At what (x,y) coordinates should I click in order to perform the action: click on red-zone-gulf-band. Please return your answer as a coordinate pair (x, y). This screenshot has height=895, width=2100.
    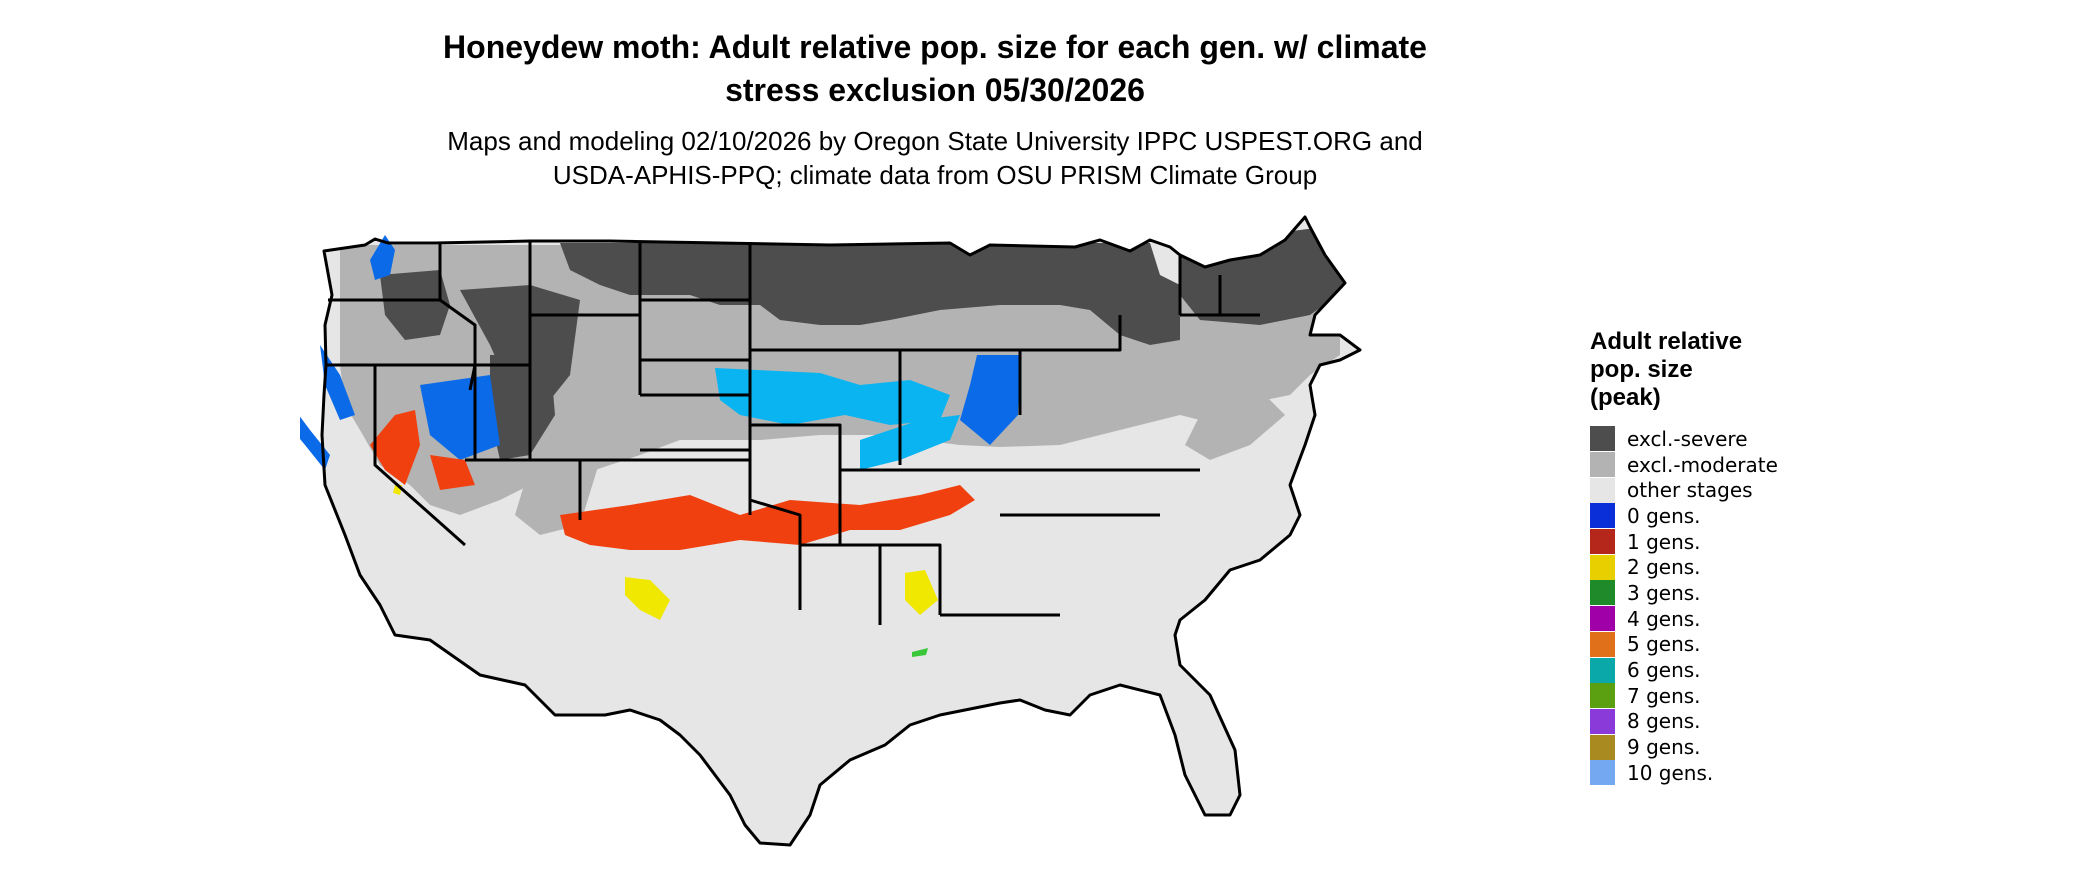
    Looking at the image, I should click on (767, 517).